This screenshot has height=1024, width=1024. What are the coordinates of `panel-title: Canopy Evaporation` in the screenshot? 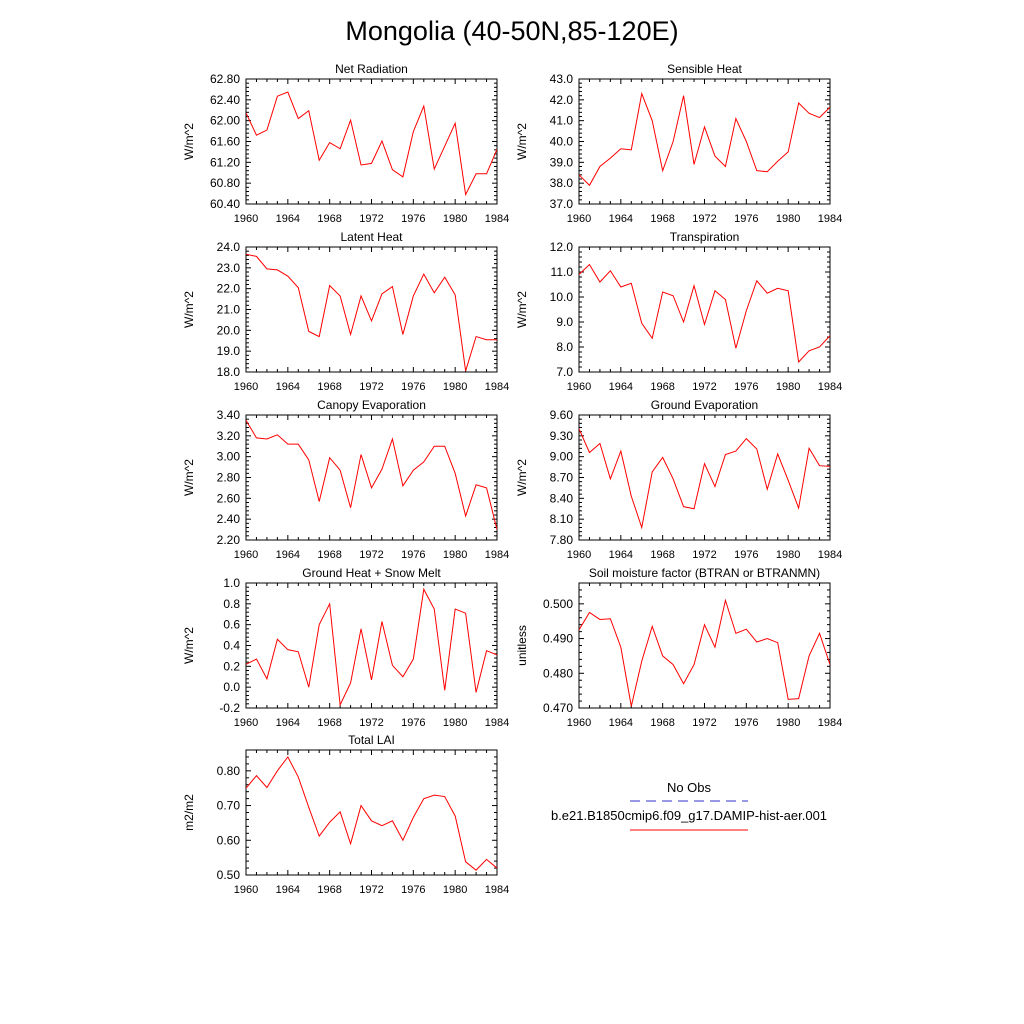 It's located at (371, 405).